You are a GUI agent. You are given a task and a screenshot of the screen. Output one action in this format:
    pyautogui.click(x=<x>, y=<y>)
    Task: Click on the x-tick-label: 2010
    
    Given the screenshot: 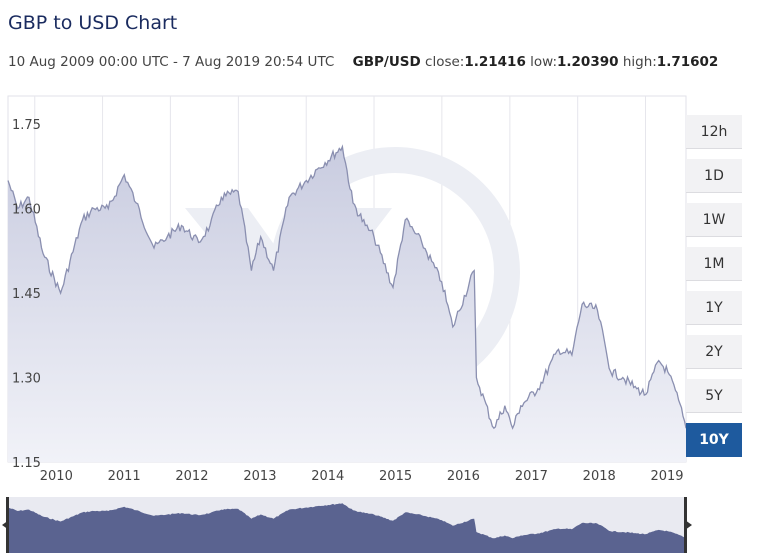 What is the action you would take?
    pyautogui.click(x=56, y=476)
    